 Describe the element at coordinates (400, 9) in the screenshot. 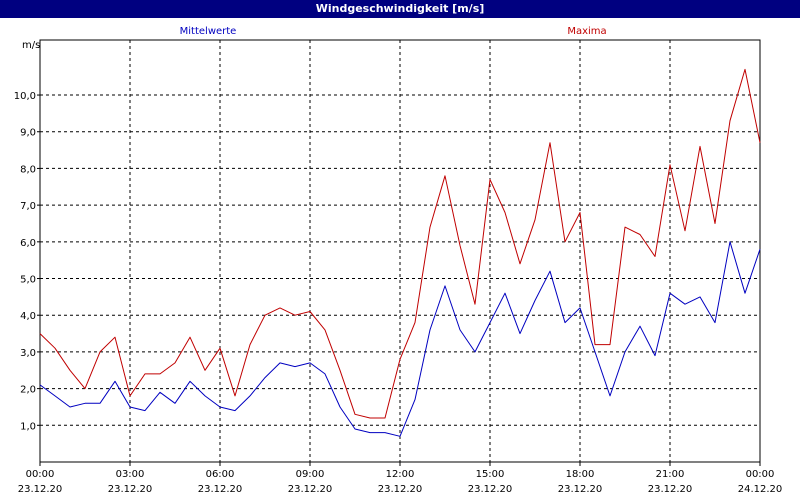

I see `window-title: Windgeschwindigkeit [m/s]` at that location.